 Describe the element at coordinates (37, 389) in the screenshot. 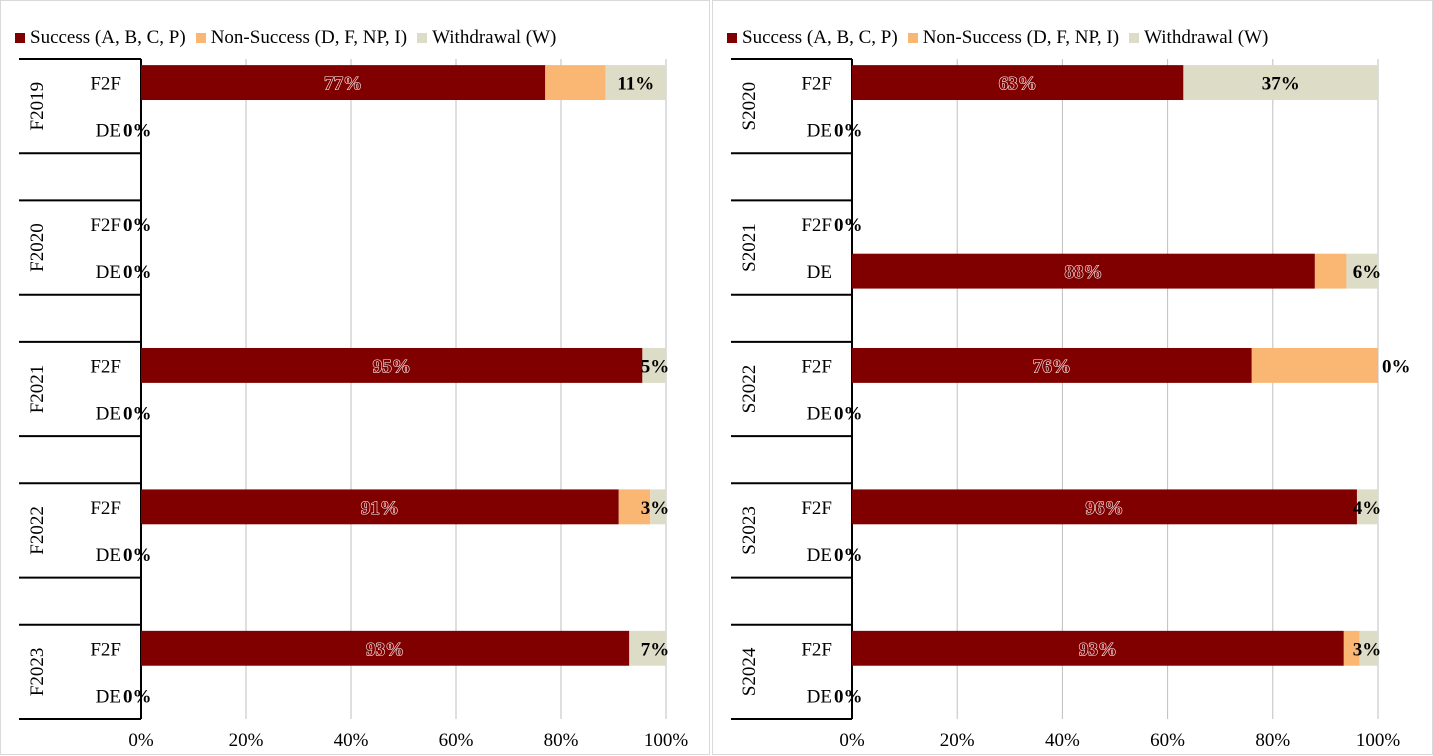

I see `group-label: F2021` at that location.